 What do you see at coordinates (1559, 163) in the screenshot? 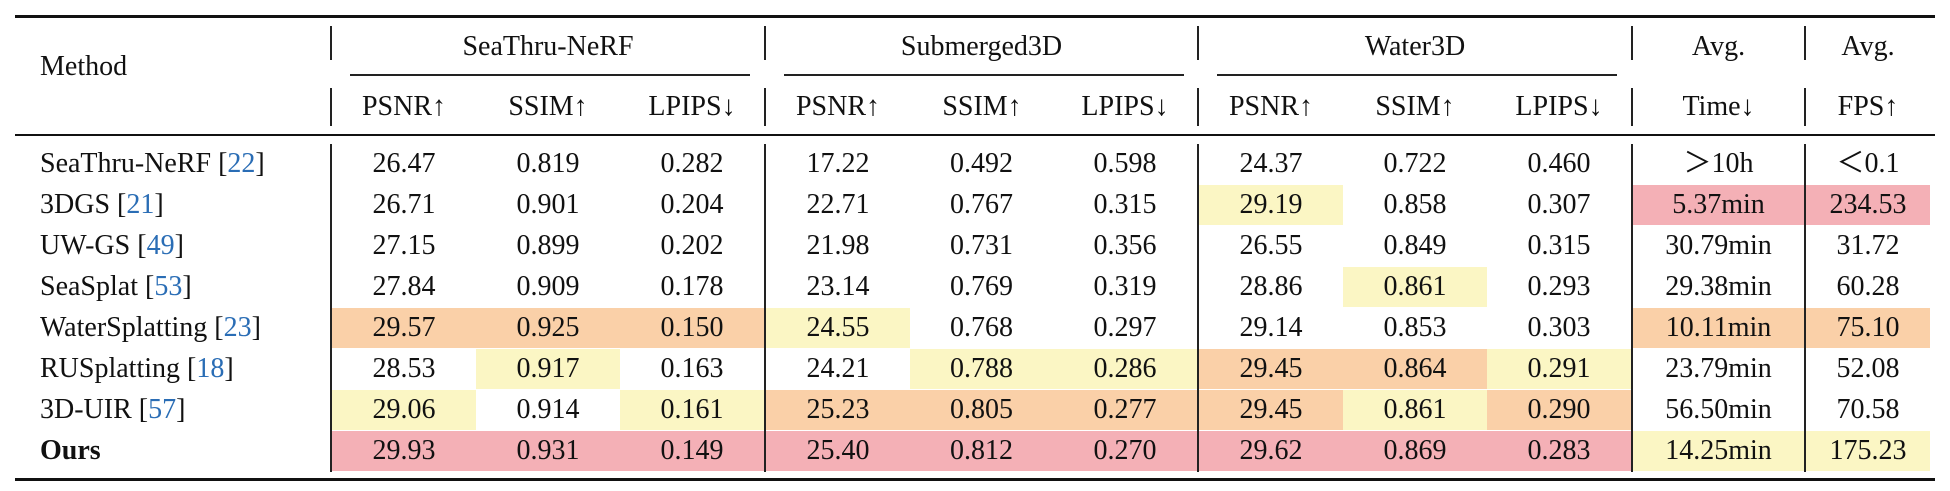
I see `table-cell: 0.460` at bounding box center [1559, 163].